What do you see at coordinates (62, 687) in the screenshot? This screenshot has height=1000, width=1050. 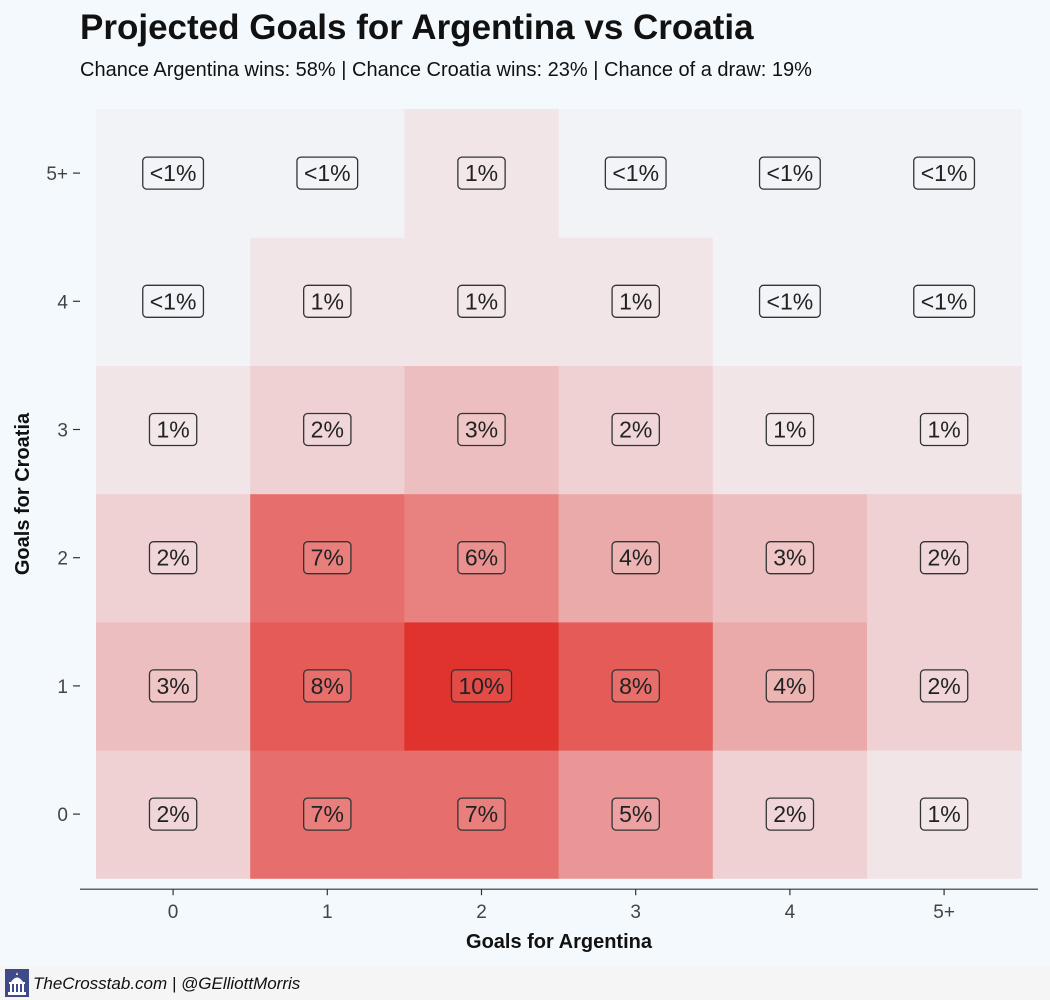 I see `y-tick-label: 1` at bounding box center [62, 687].